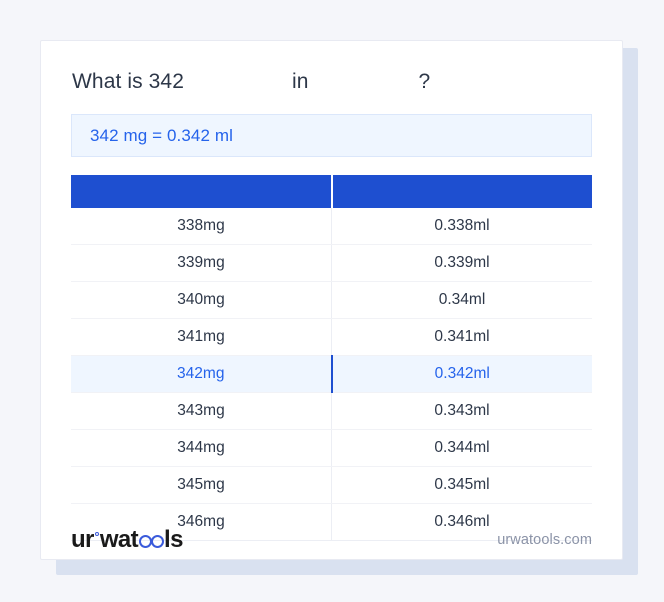 Image resolution: width=664 pixels, height=602 pixels. I want to click on title-prefix: What is 342, so click(128, 81).